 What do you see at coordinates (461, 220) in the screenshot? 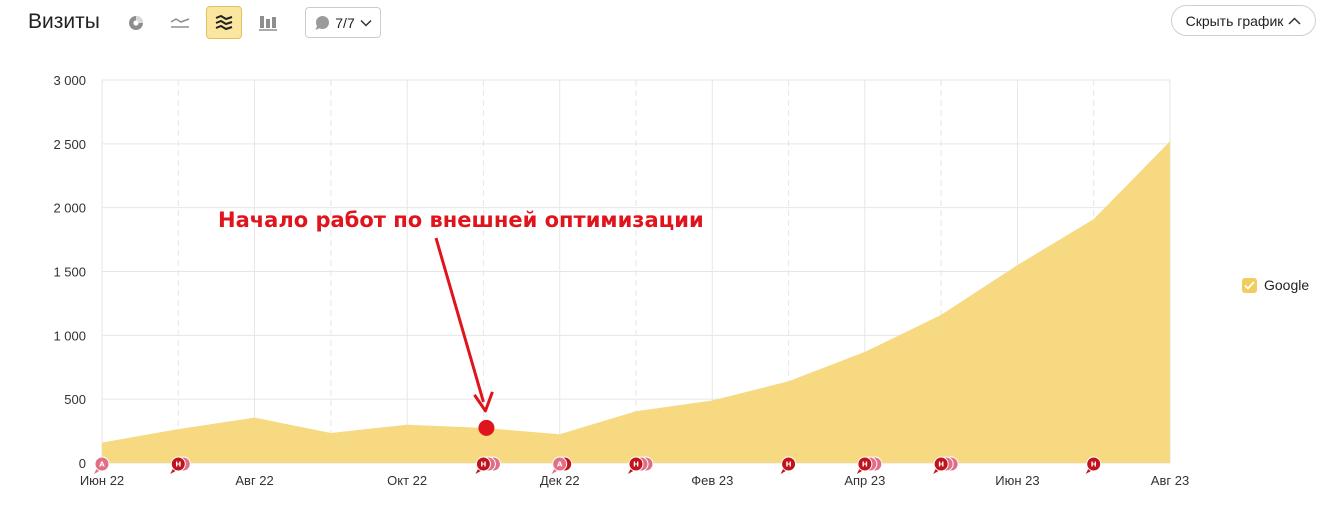
I see `annotation-text: Начало работ по внешней оптимизации` at bounding box center [461, 220].